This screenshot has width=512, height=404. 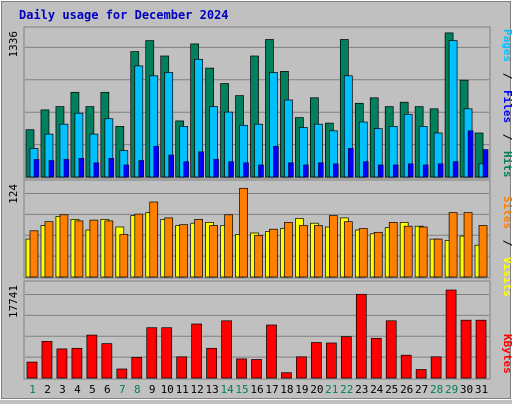 I want to click on legend-visits: Visits, so click(x=506, y=277).